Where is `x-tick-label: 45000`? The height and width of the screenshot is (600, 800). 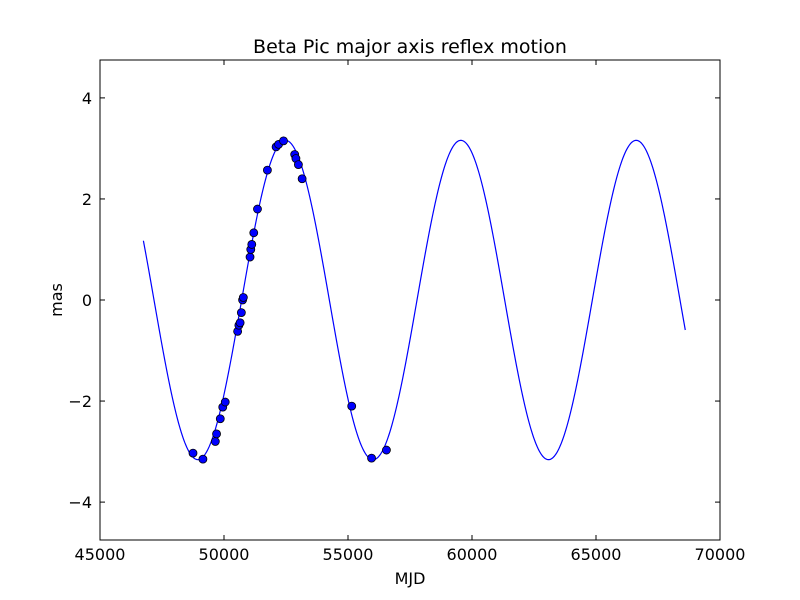
x-tick-label: 45000 is located at coordinates (100, 554).